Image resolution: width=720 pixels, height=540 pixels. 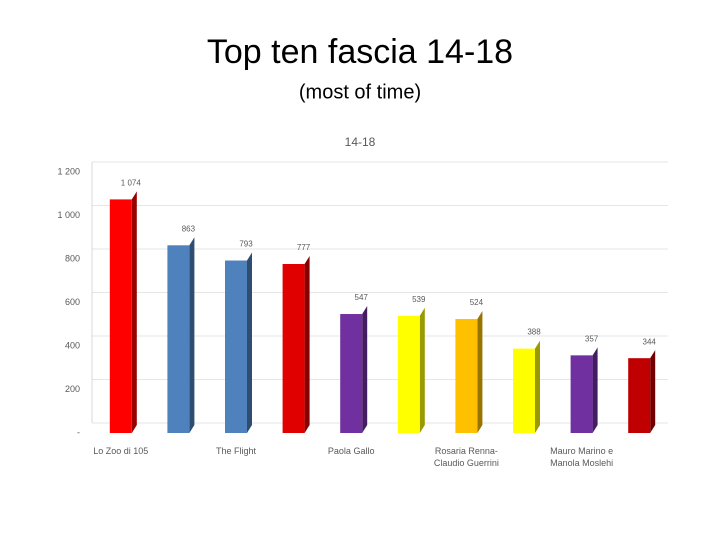 What do you see at coordinates (351, 451) in the screenshot?
I see `x-tick-label: Paola Gallo` at bounding box center [351, 451].